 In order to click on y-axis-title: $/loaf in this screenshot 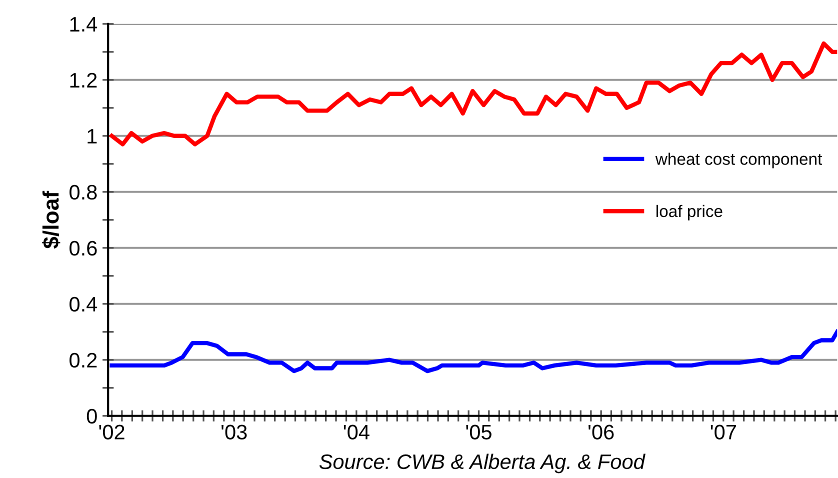, I will do `click(51, 219)`.